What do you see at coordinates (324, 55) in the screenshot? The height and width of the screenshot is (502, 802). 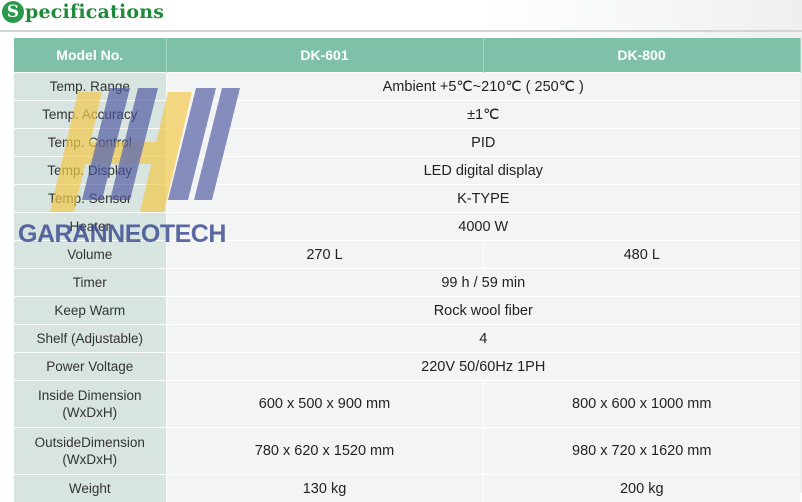 I see `header-dk-601: DK-601` at bounding box center [324, 55].